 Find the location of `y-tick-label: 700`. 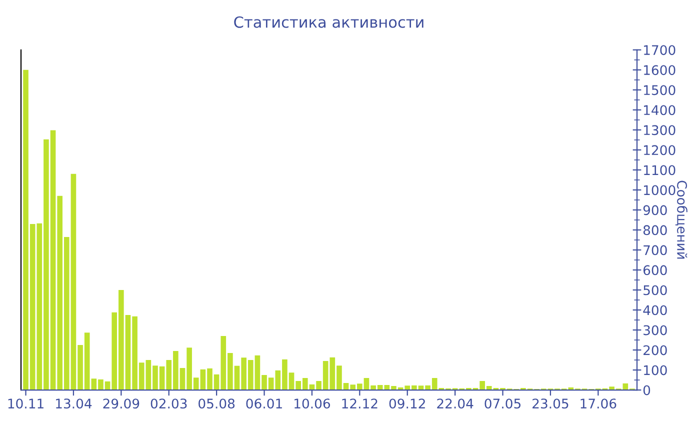

y-tick-label: 700 is located at coordinates (655, 250).